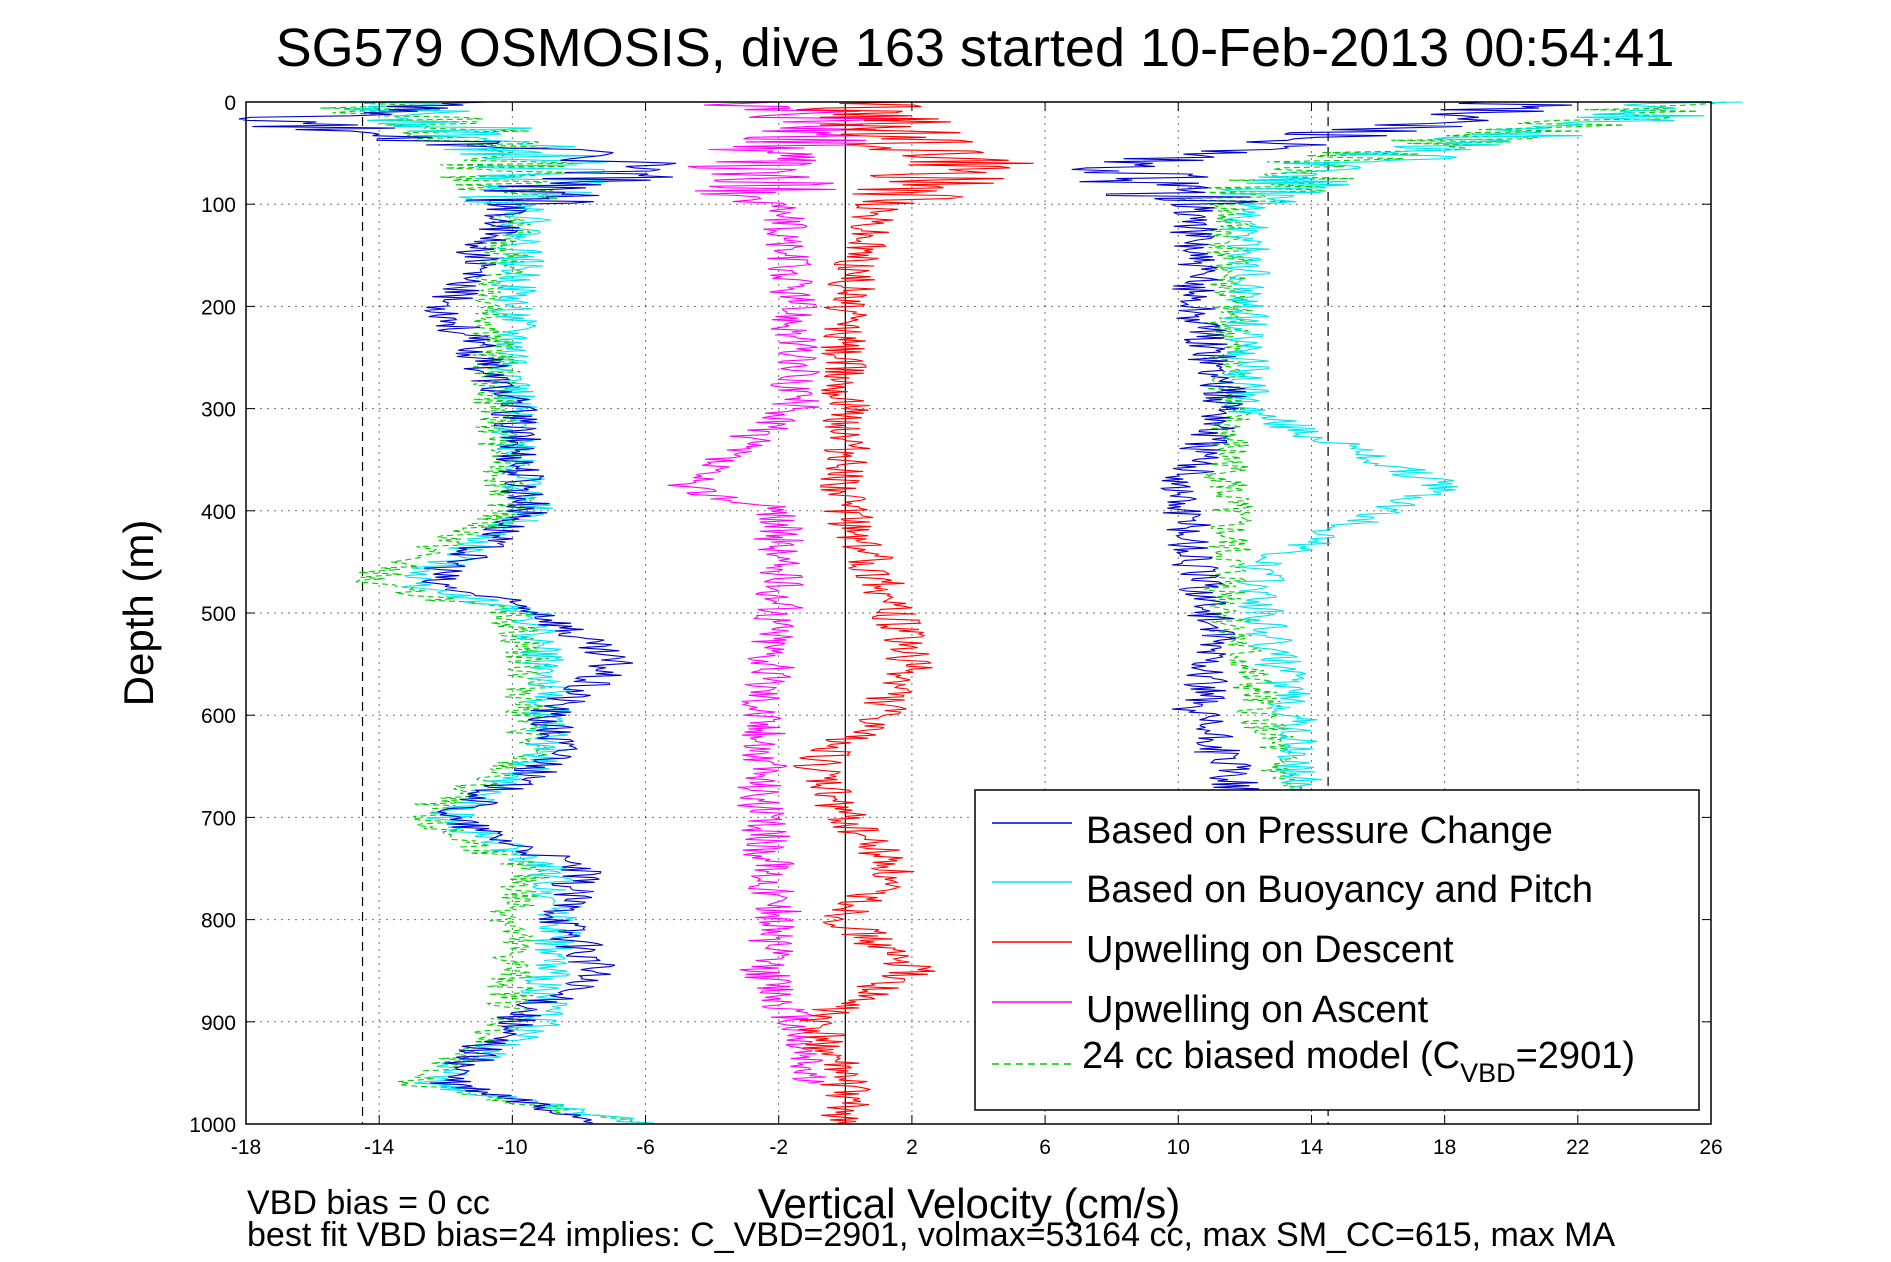 Image resolution: width=1891 pixels, height=1262 pixels. What do you see at coordinates (379, 1147) in the screenshot?
I see `x-tick-label: -14` at bounding box center [379, 1147].